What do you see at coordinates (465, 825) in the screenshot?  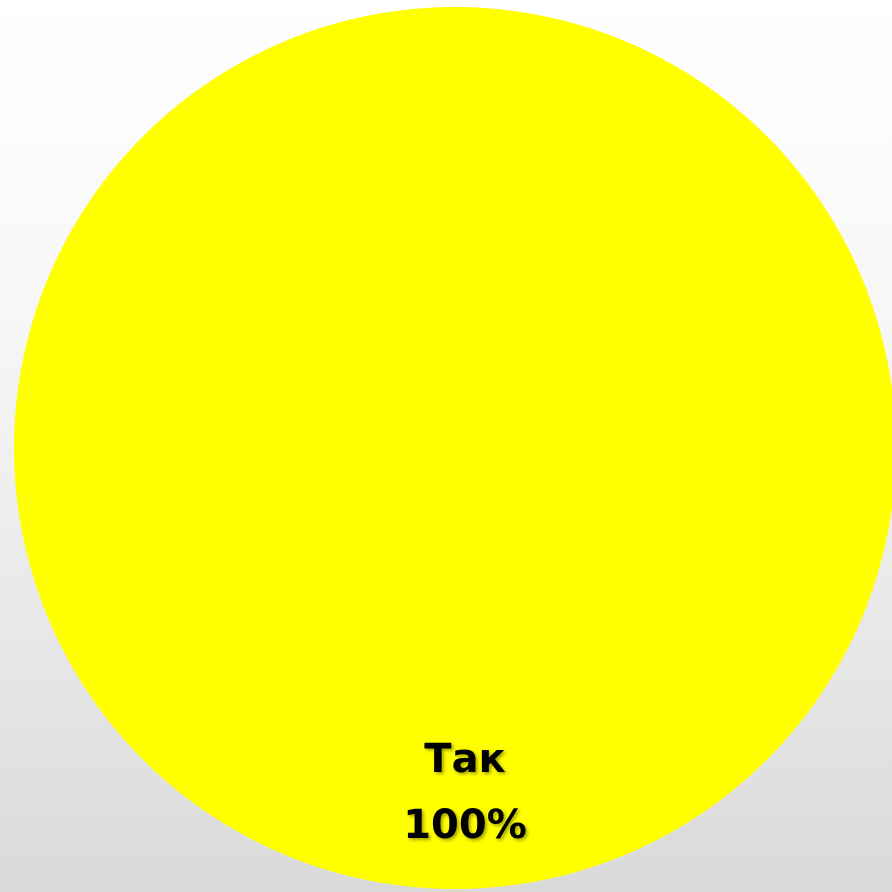 I see `slice-value-label: 100%` at bounding box center [465, 825].